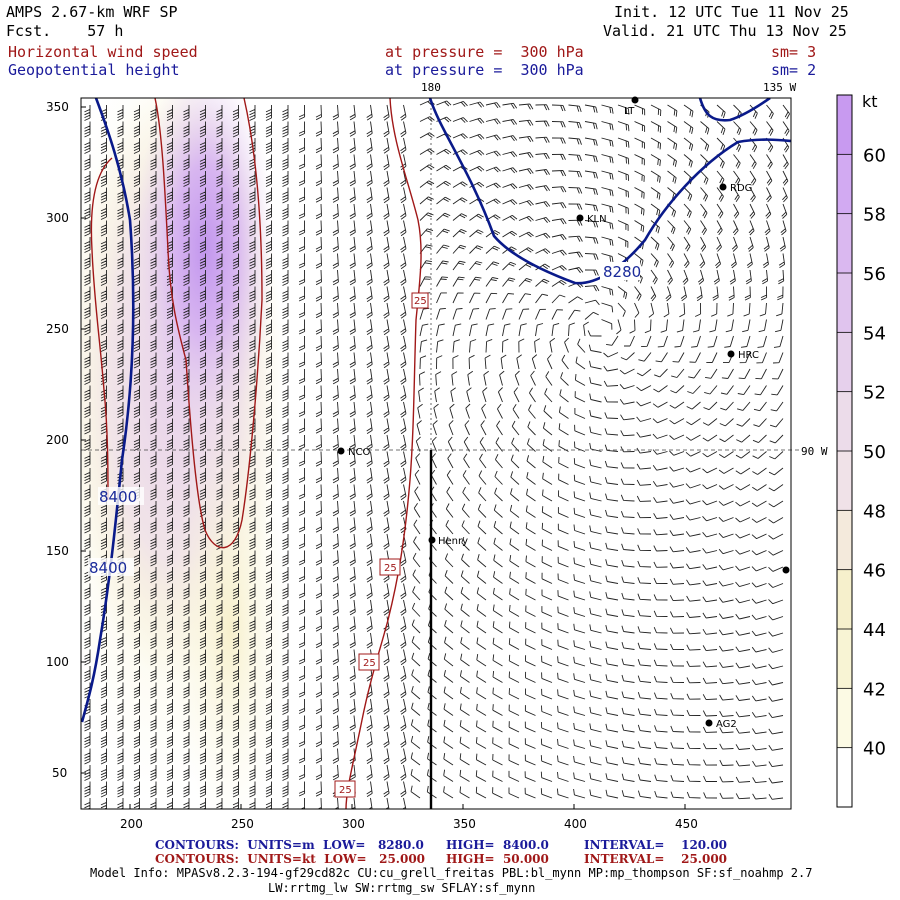  Describe the element at coordinates (208, 323) in the screenshot. I see `contour-50kt-jet` at that location.